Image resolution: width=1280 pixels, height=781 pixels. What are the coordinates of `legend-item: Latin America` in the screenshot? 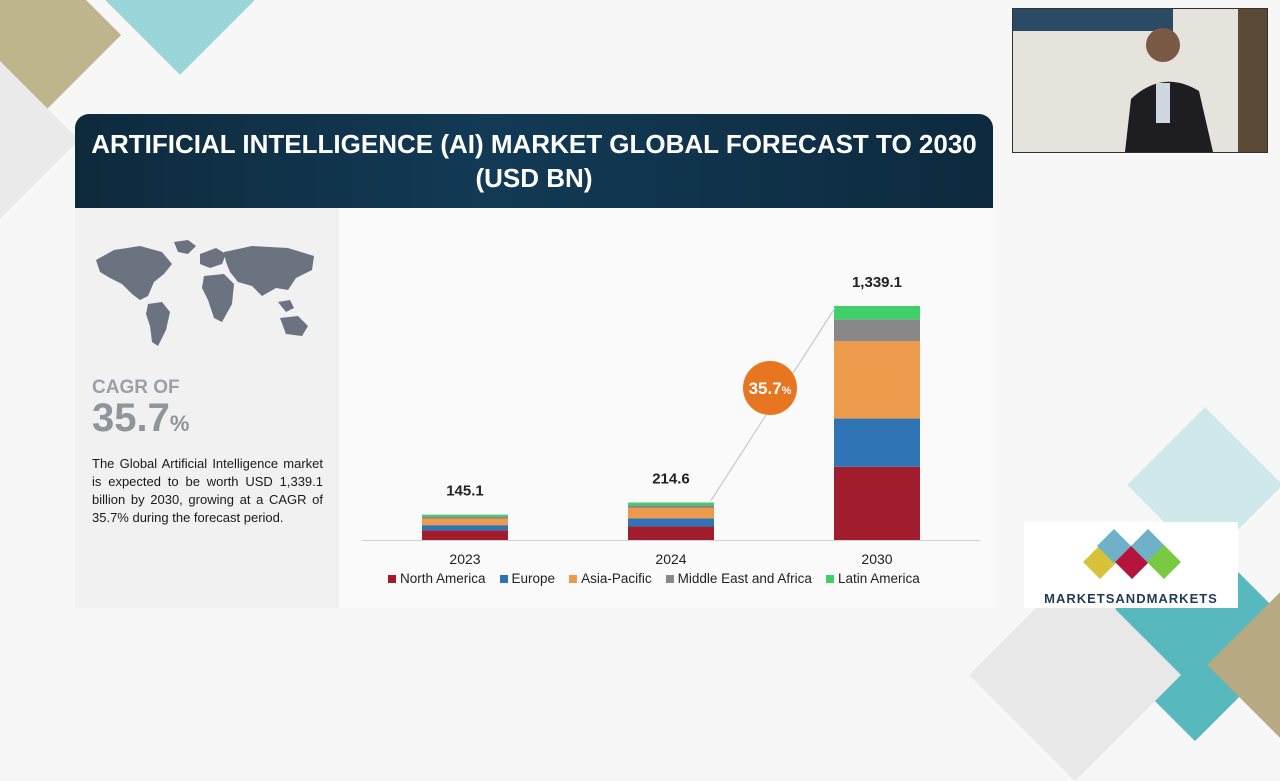 It's located at (872, 578).